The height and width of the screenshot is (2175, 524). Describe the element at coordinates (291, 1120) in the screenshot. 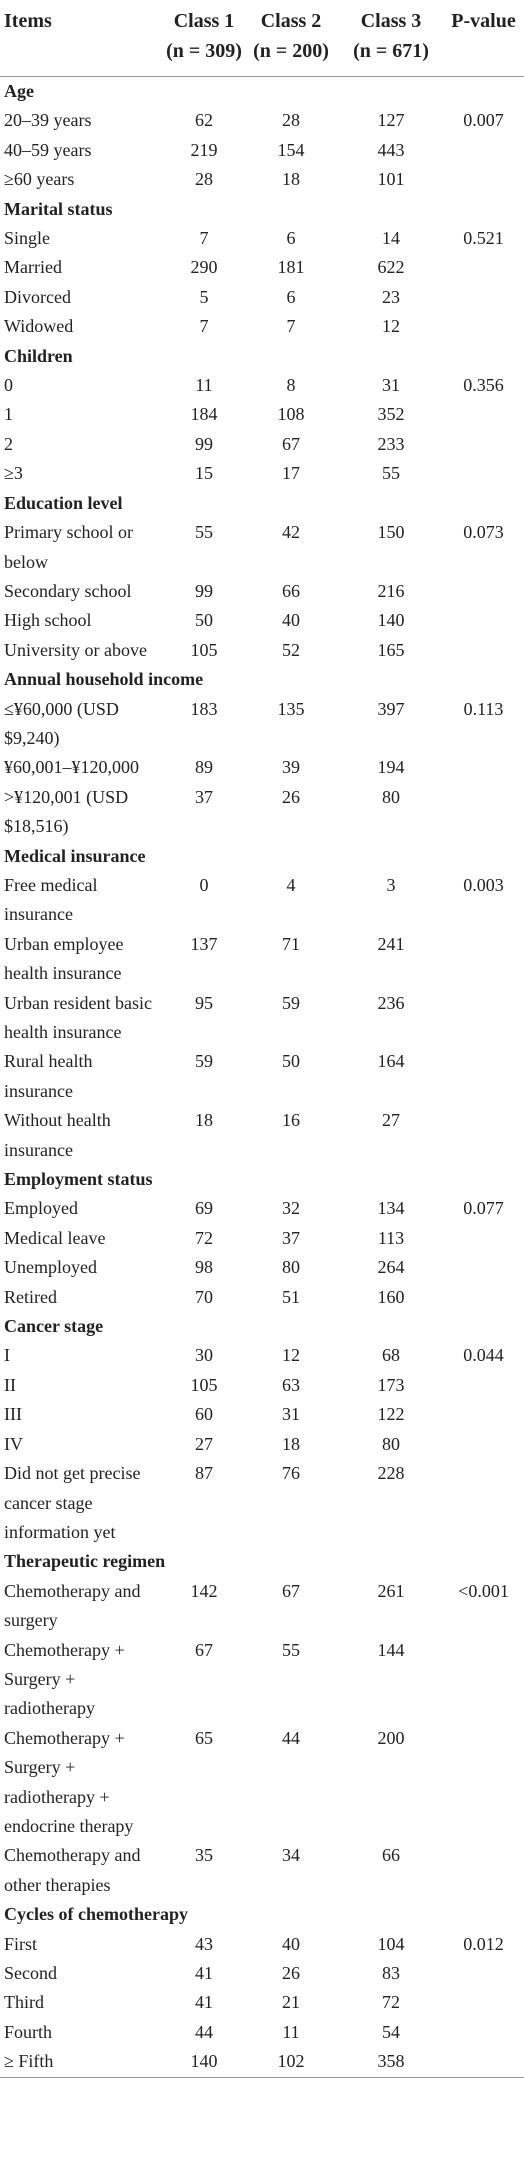

I see `count-cell: 16` at that location.